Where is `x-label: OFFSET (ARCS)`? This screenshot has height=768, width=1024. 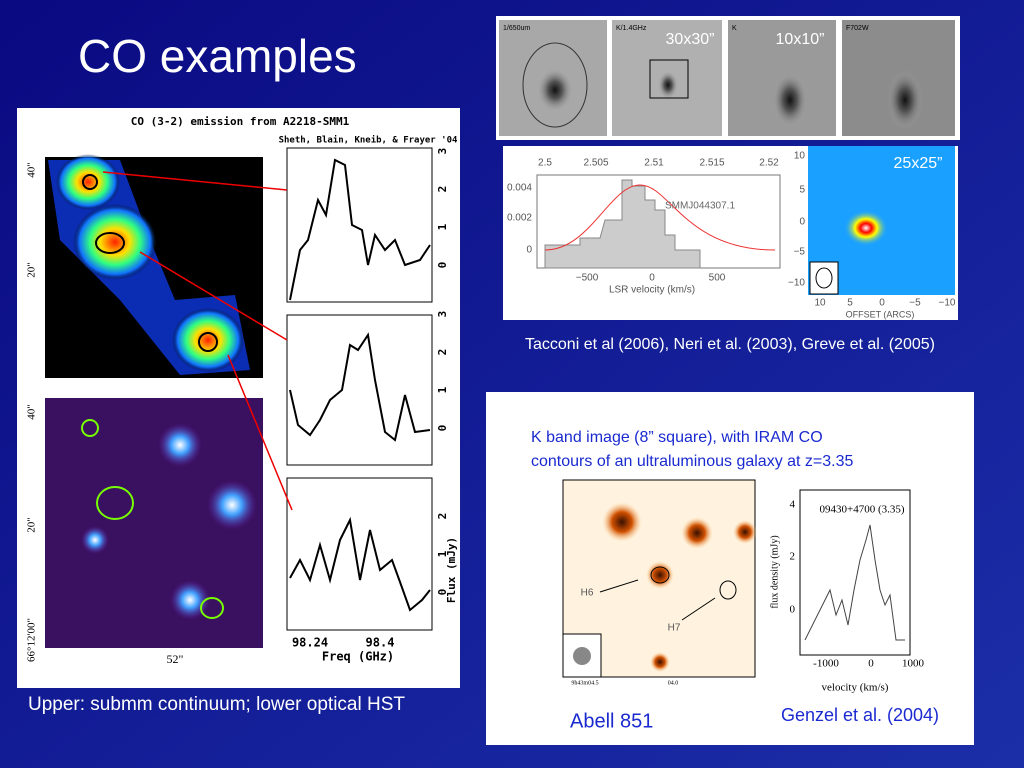
x-label: OFFSET (ARCS) is located at coordinates (880, 314).